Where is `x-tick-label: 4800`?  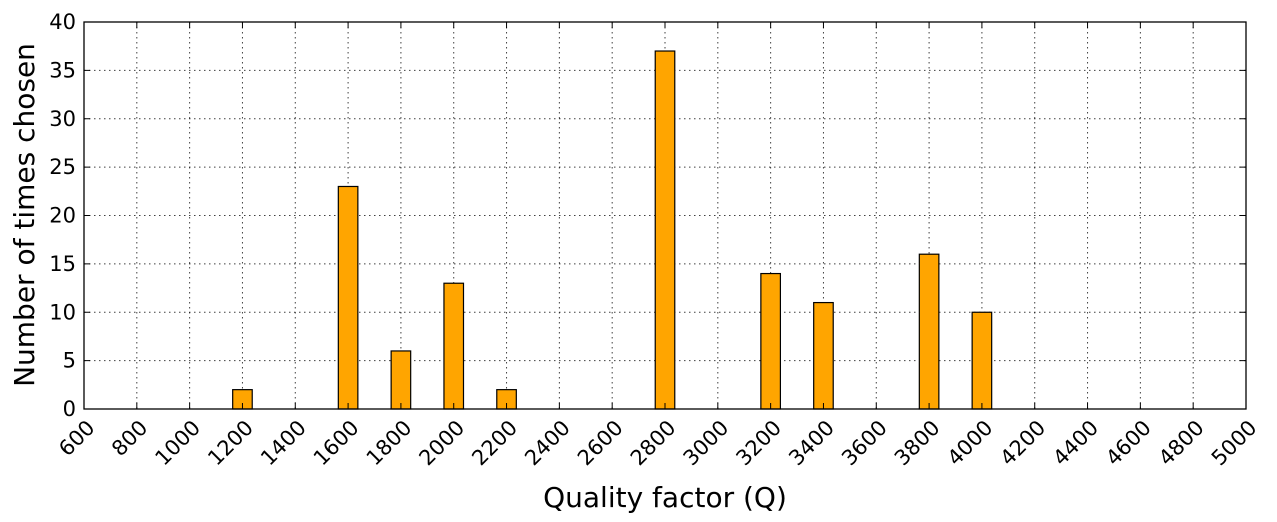
x-tick-label: 4800 is located at coordinates (1181, 443).